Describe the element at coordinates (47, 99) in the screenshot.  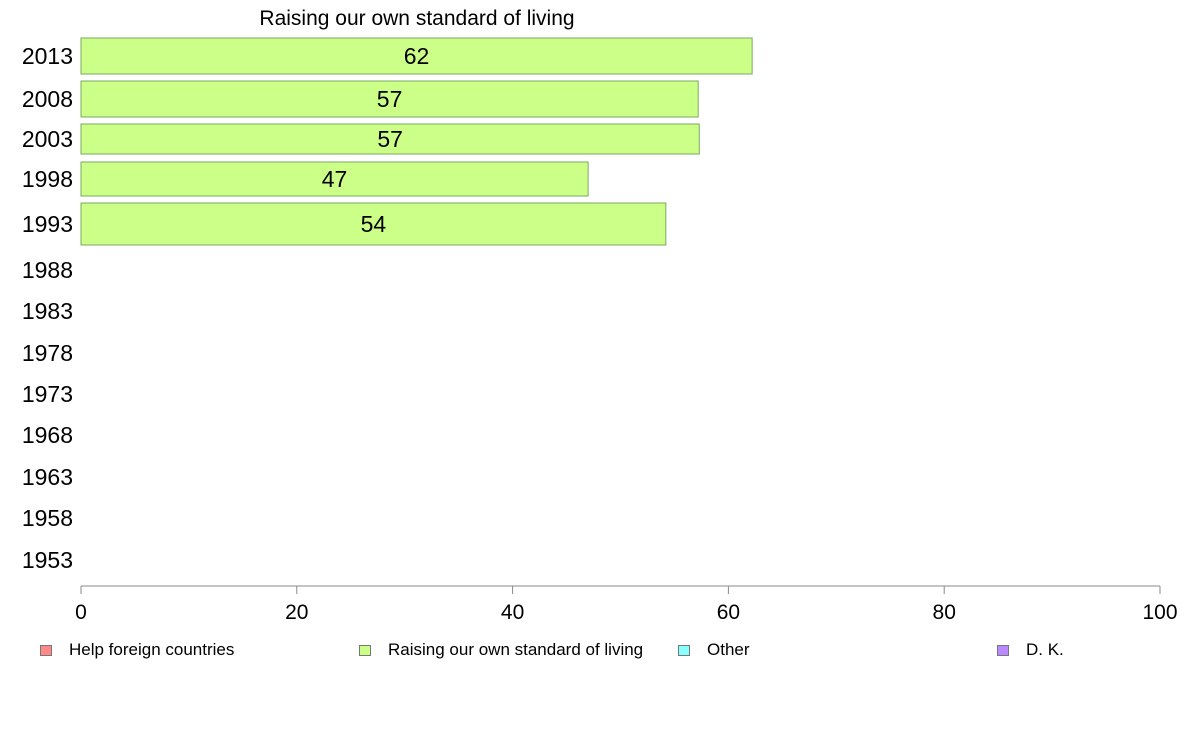
I see `y-tick-label-2008: 2008` at that location.